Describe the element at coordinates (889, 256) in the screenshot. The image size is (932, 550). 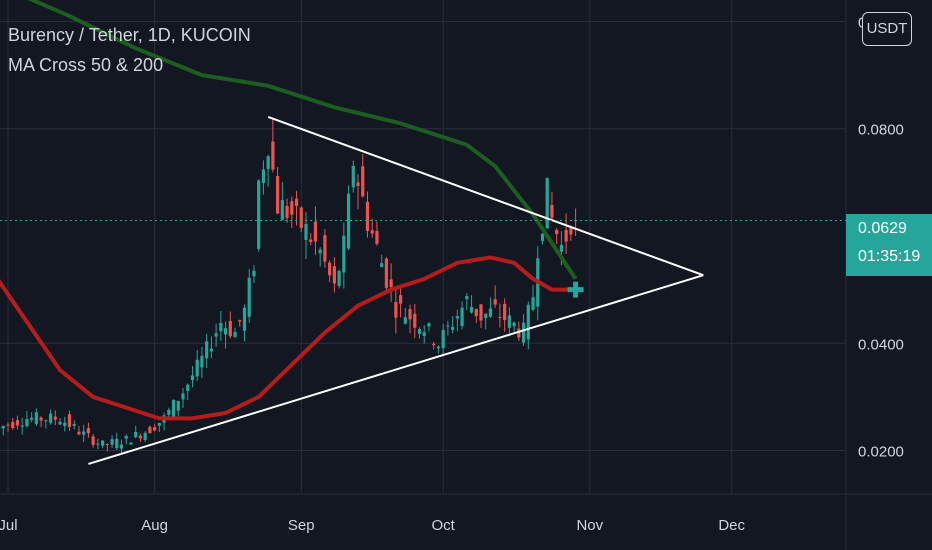
I see `bar-countdown: 01:35:19` at that location.